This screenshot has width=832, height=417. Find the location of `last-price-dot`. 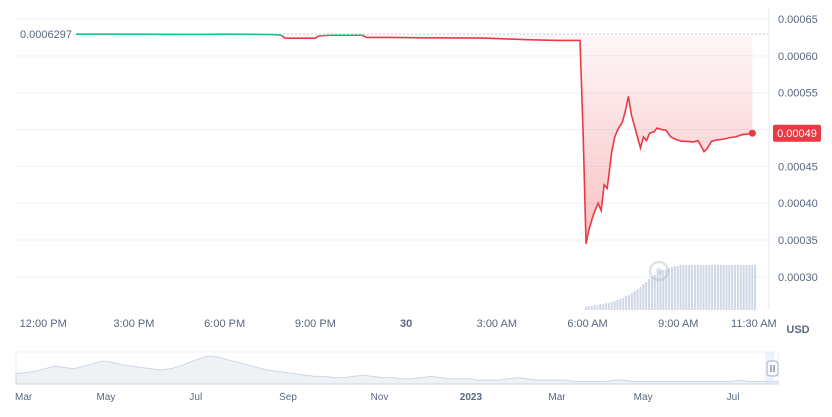

last-price-dot is located at coordinates (752, 133).